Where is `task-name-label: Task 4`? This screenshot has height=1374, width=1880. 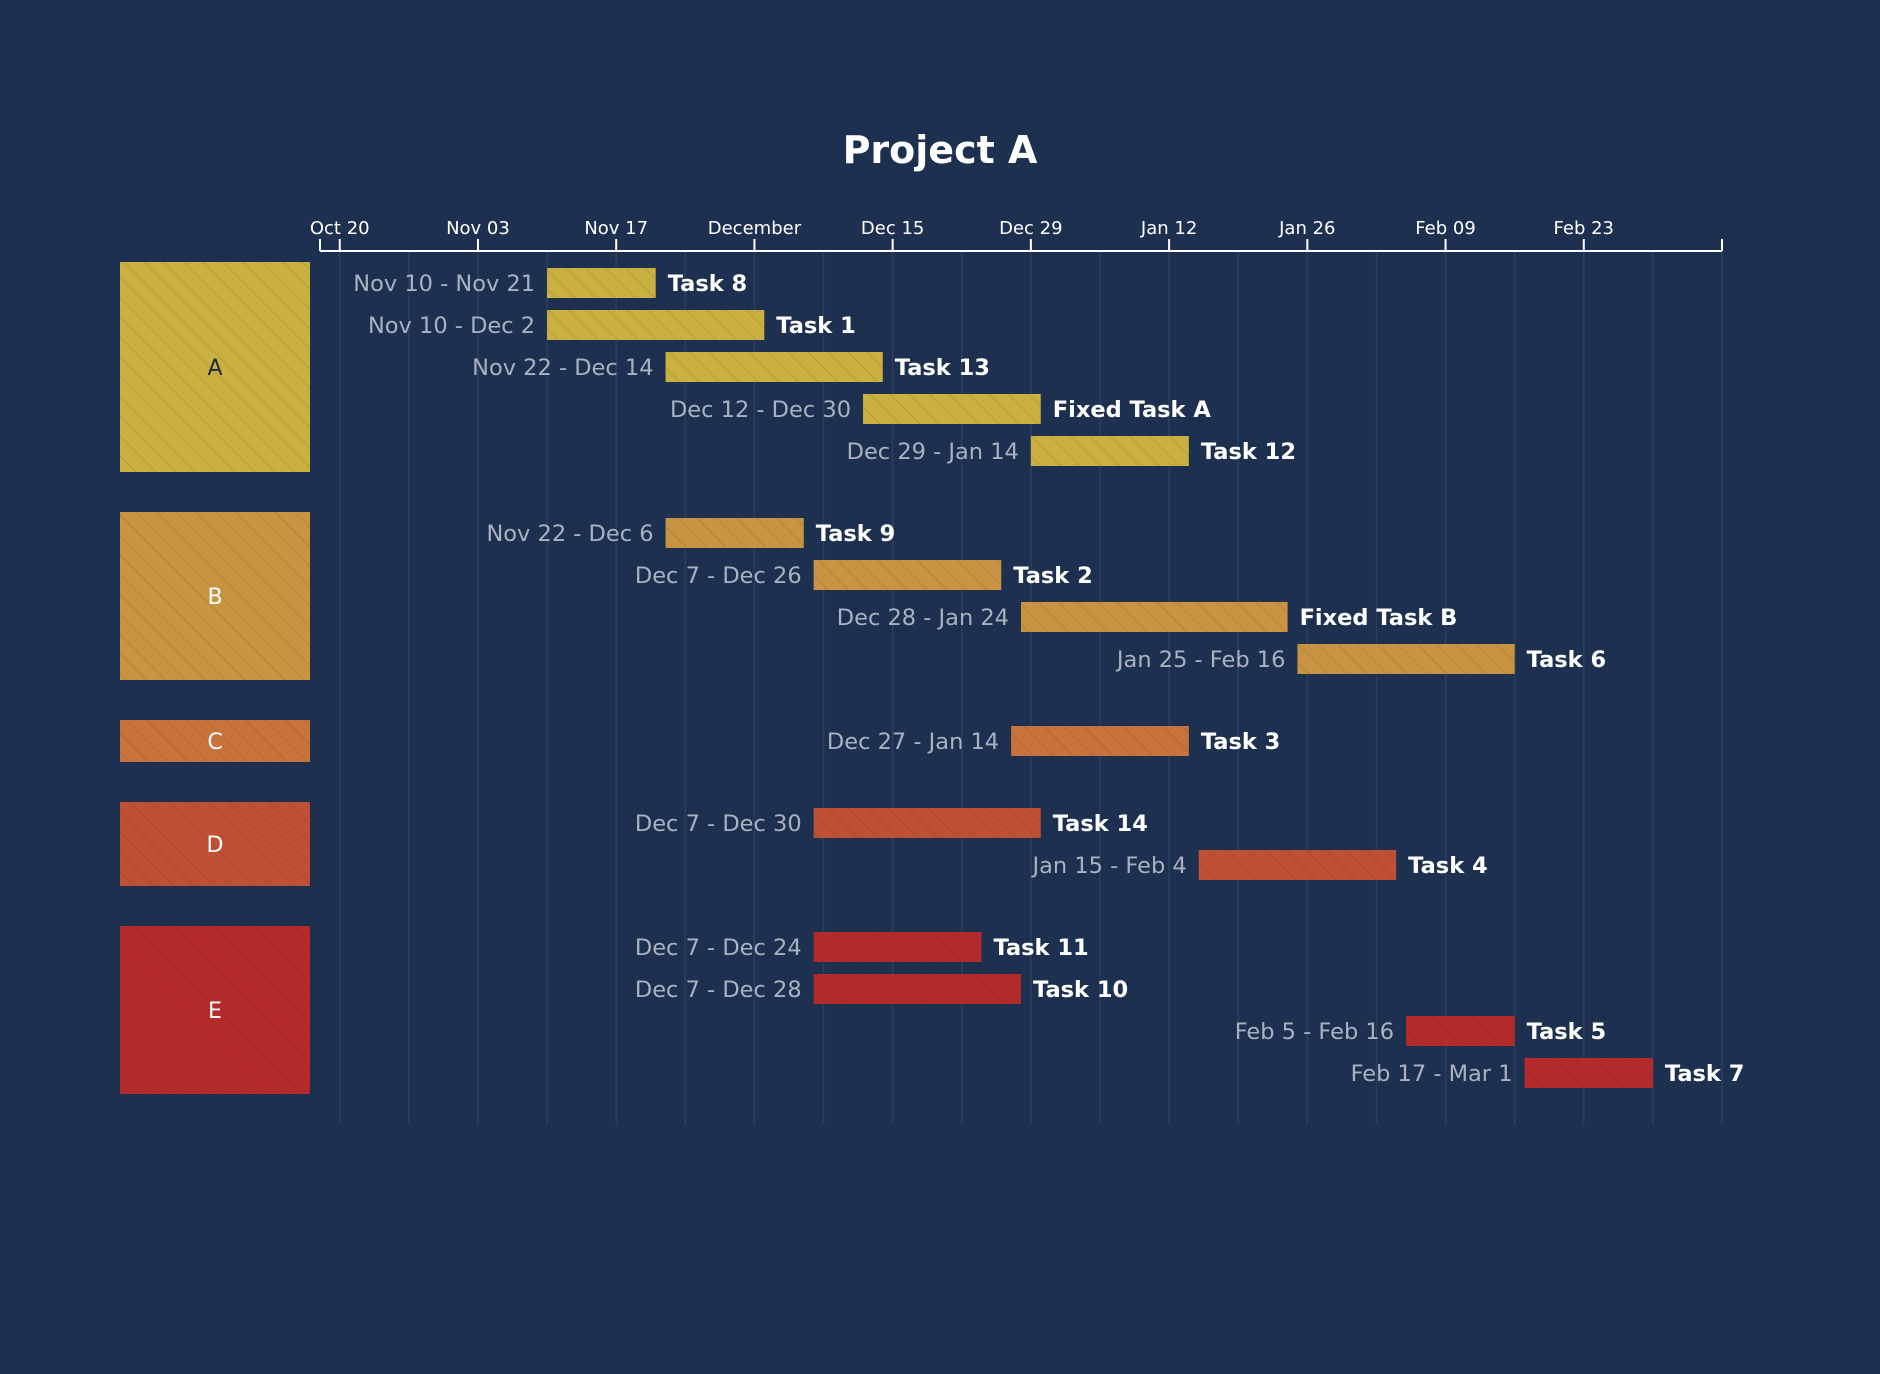 task-name-label: Task 4 is located at coordinates (1447, 866).